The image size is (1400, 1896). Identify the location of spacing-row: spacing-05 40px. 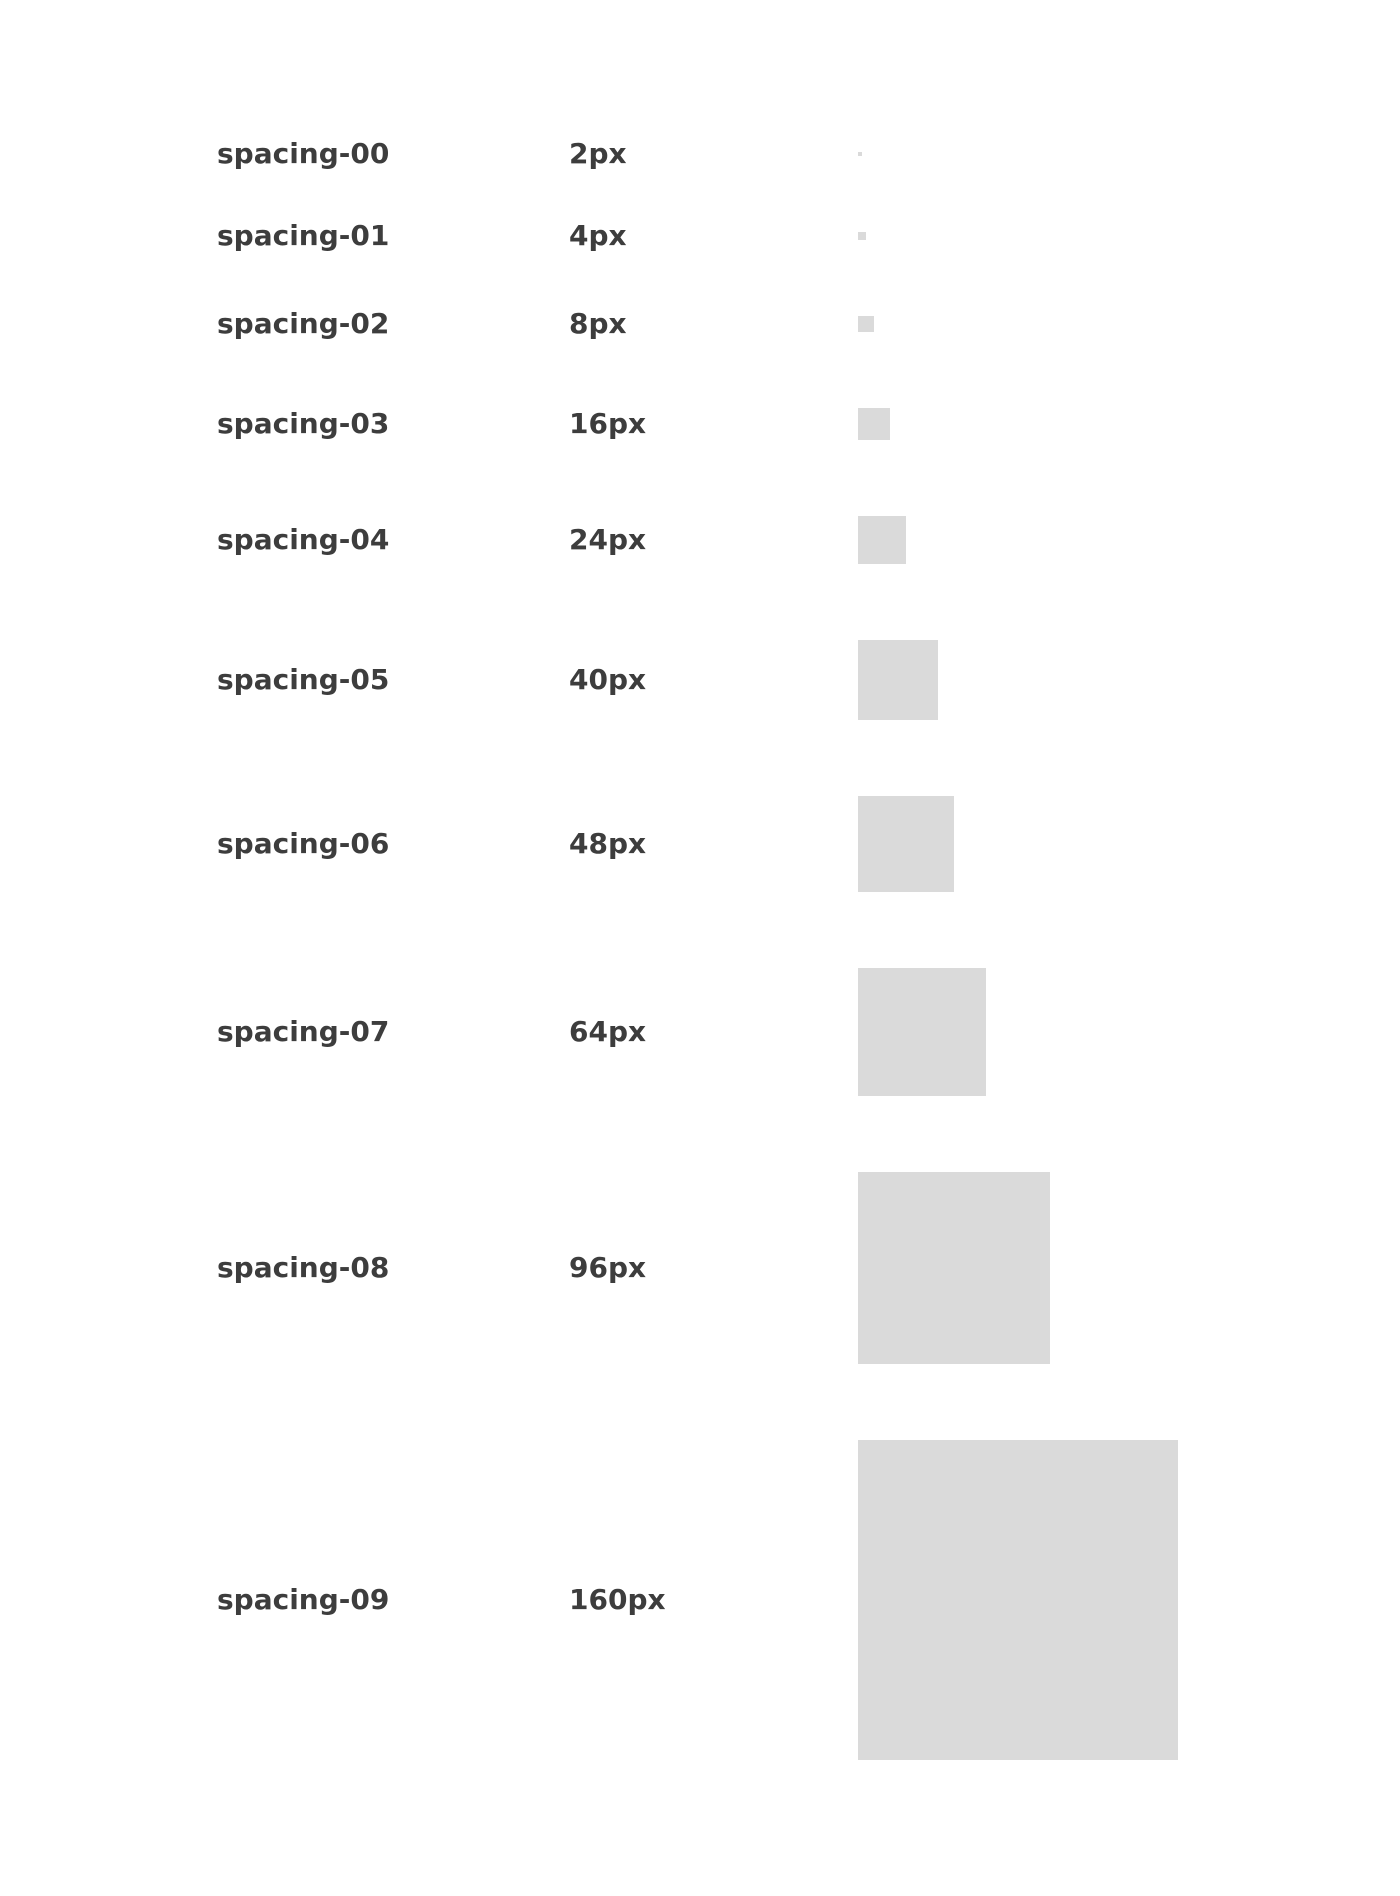
(700, 680).